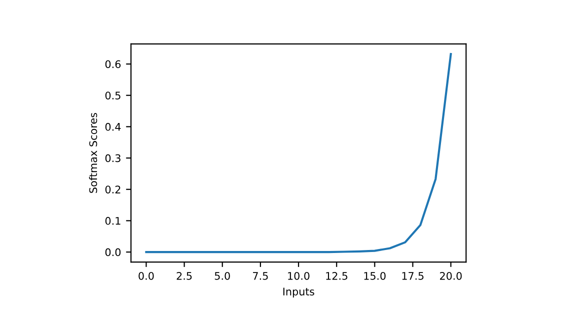 This screenshot has width=567, height=333. Describe the element at coordinates (113, 126) in the screenshot. I see `y-tick-label: 0.4` at that location.